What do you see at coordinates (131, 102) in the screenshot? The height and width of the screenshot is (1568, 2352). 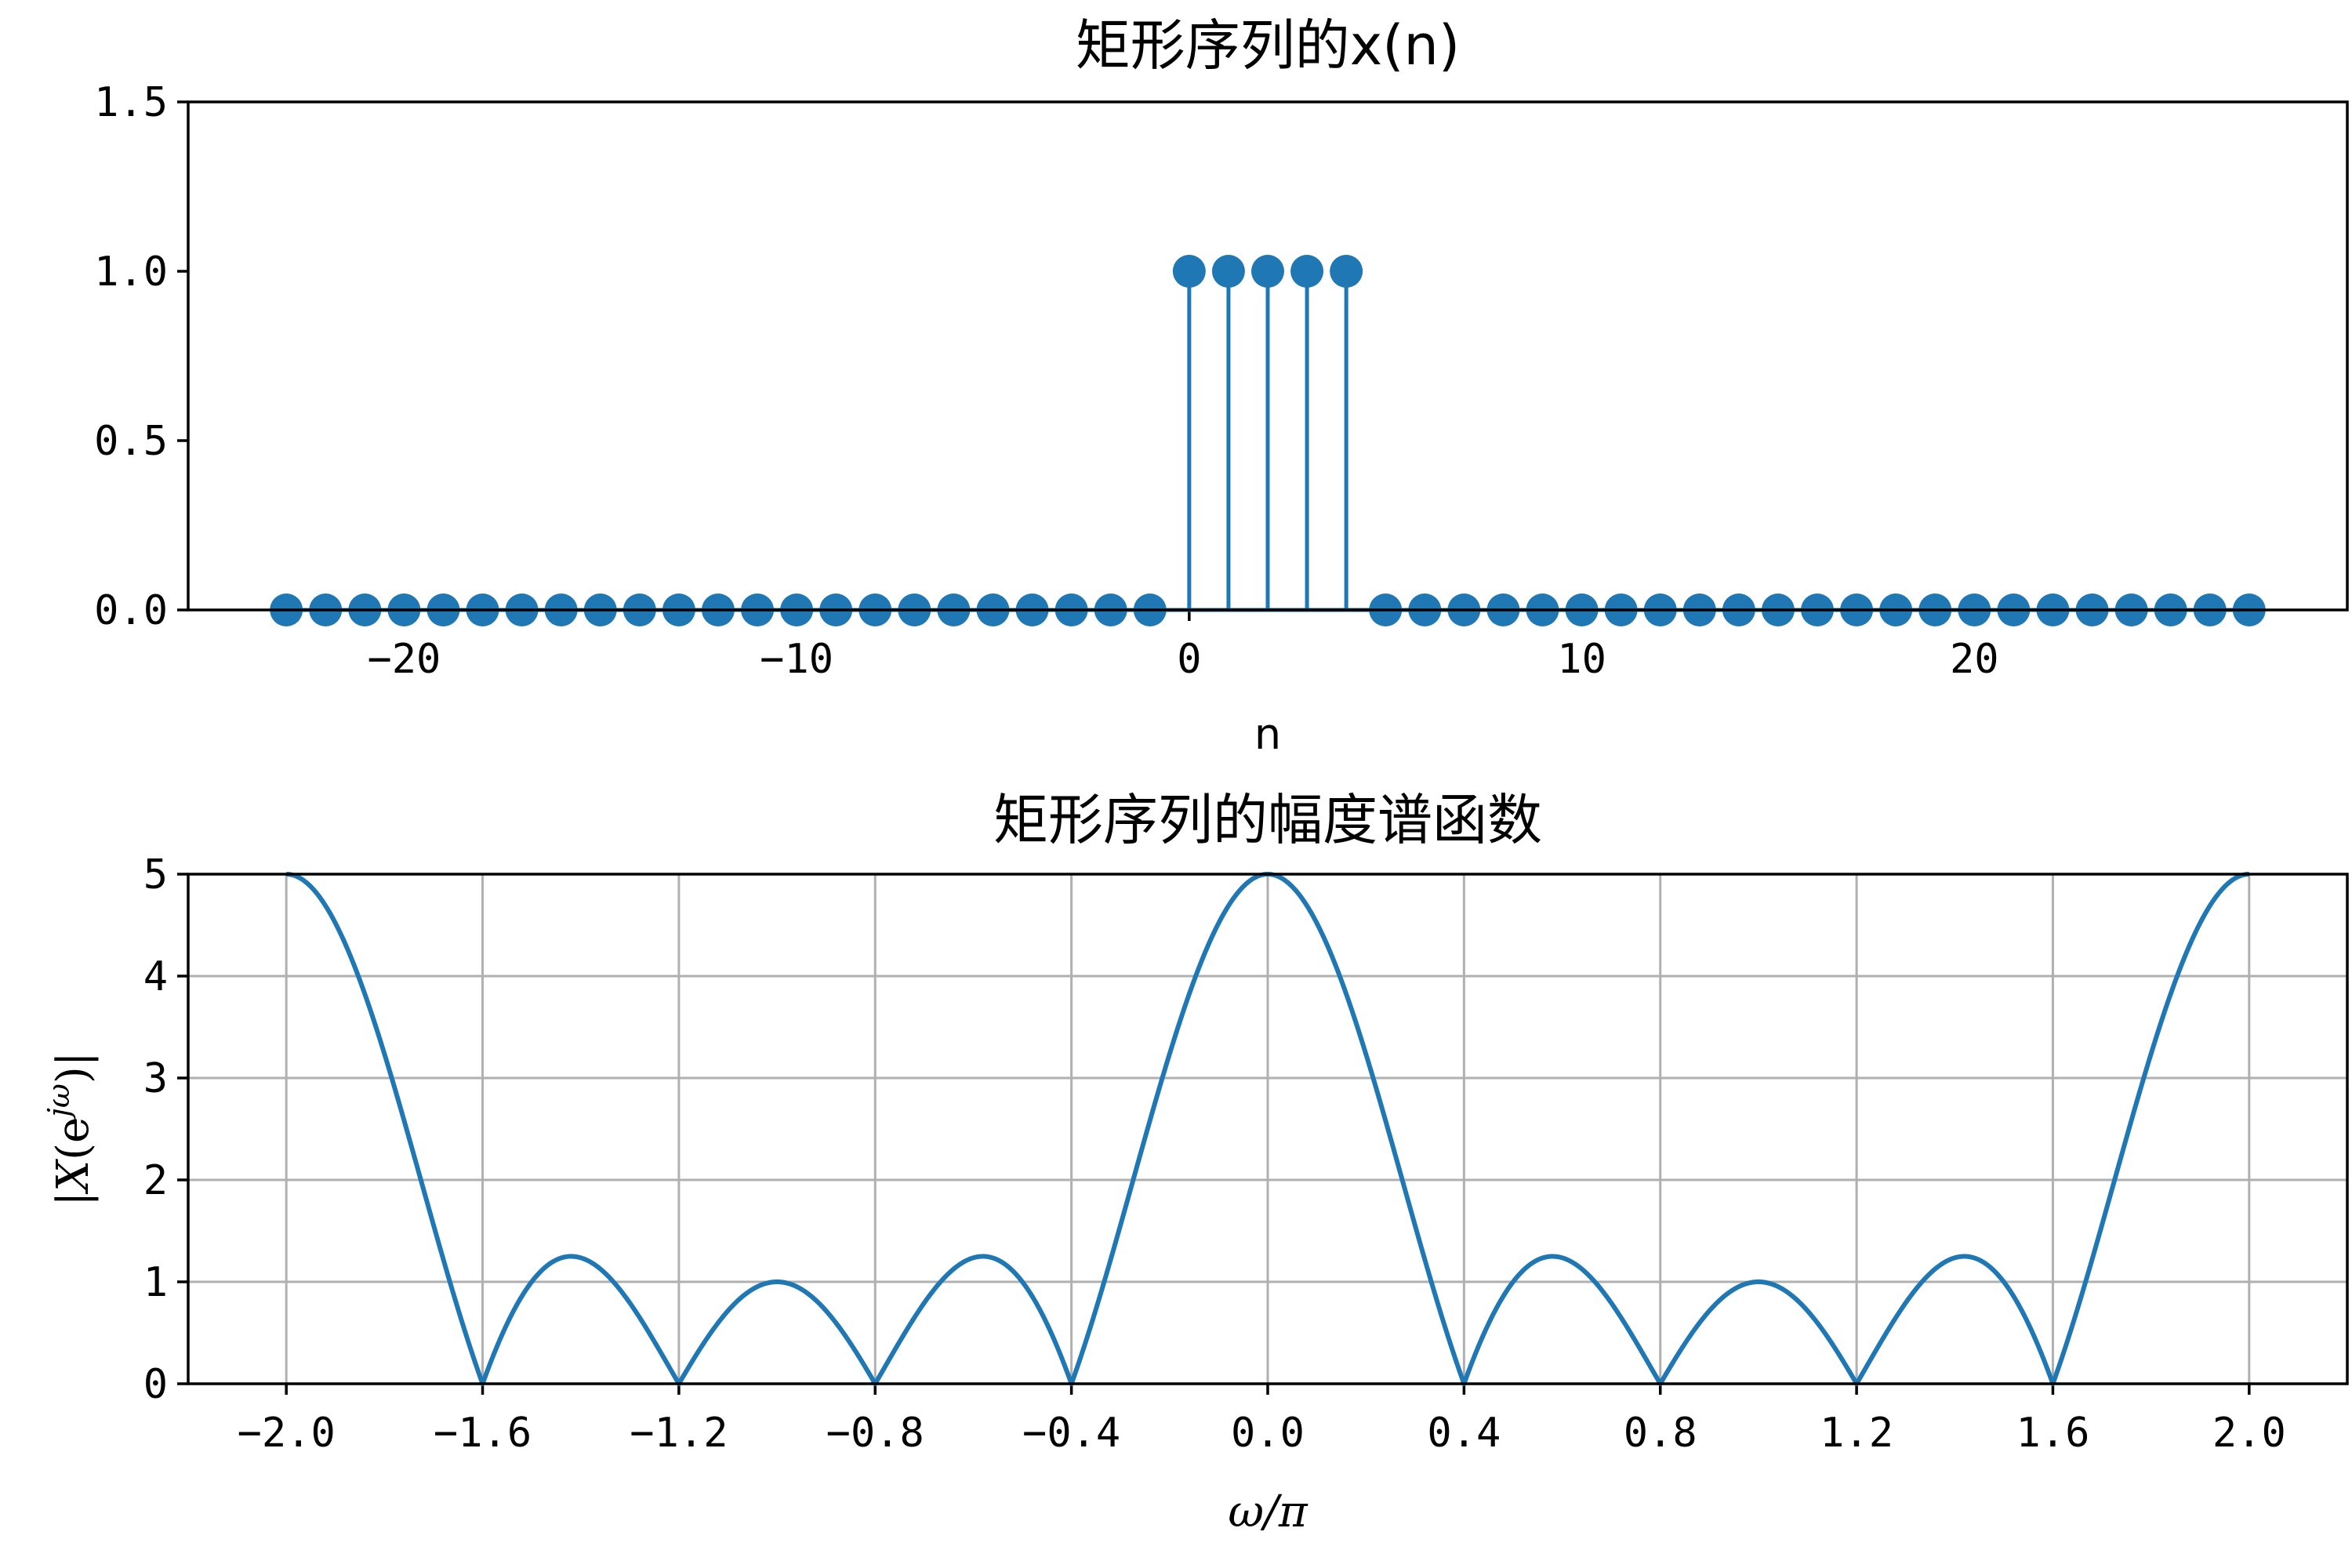 I see `stem-plot-ytick-label: 1.5` at bounding box center [131, 102].